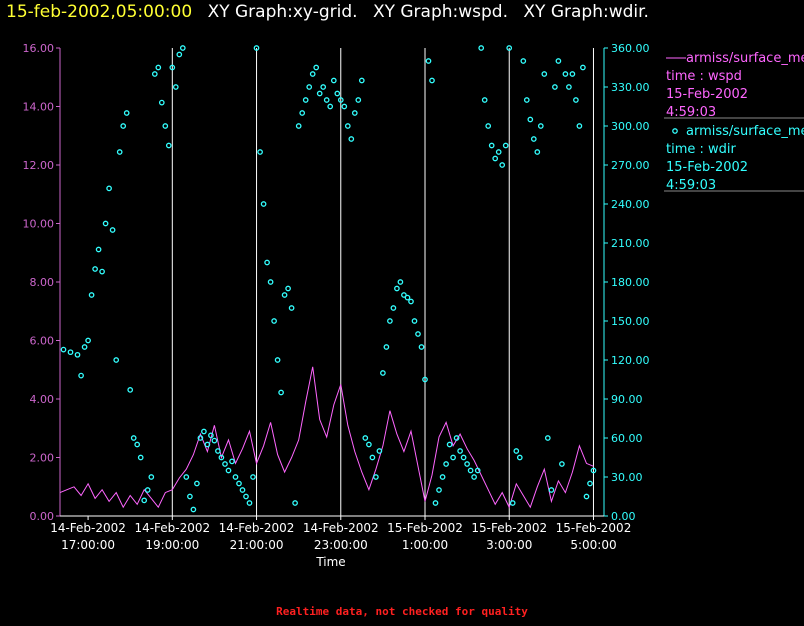 The width and height of the screenshot is (804, 626). What do you see at coordinates (630, 165) in the screenshot?
I see `y-right-tick-label: 270.00` at bounding box center [630, 165].